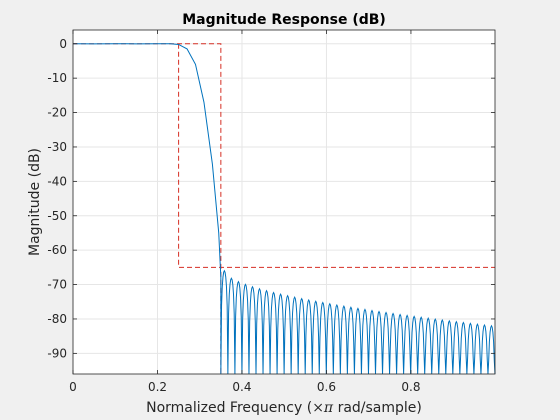 Image resolution: width=560 pixels, height=420 pixels. I want to click on y-tick-label: -70, so click(57, 285).